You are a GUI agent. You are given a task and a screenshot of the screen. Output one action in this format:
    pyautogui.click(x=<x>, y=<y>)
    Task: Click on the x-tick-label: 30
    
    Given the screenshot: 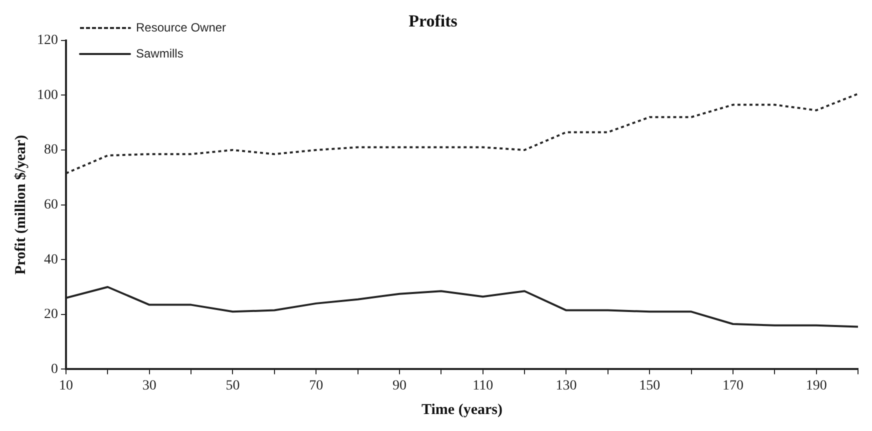 What is the action you would take?
    pyautogui.click(x=149, y=386)
    